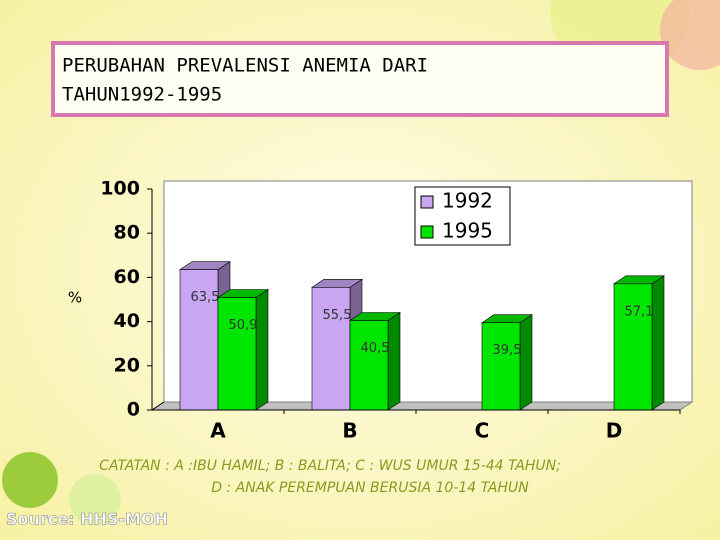  Describe the element at coordinates (482, 431) in the screenshot. I see `x-tick-label: C` at that location.